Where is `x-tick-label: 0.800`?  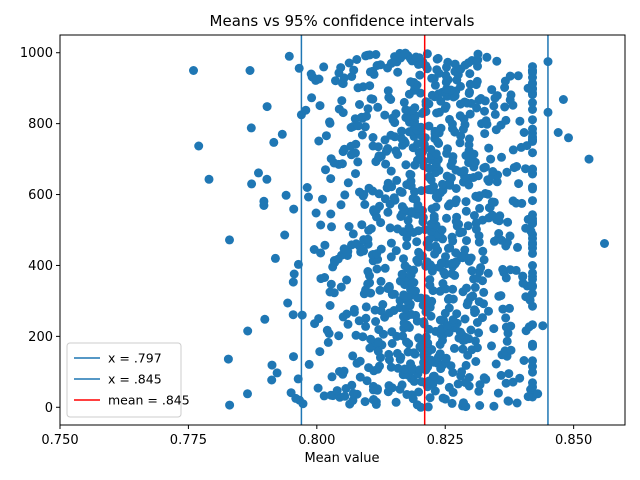
x-tick-label: 0.800 is located at coordinates (316, 440).